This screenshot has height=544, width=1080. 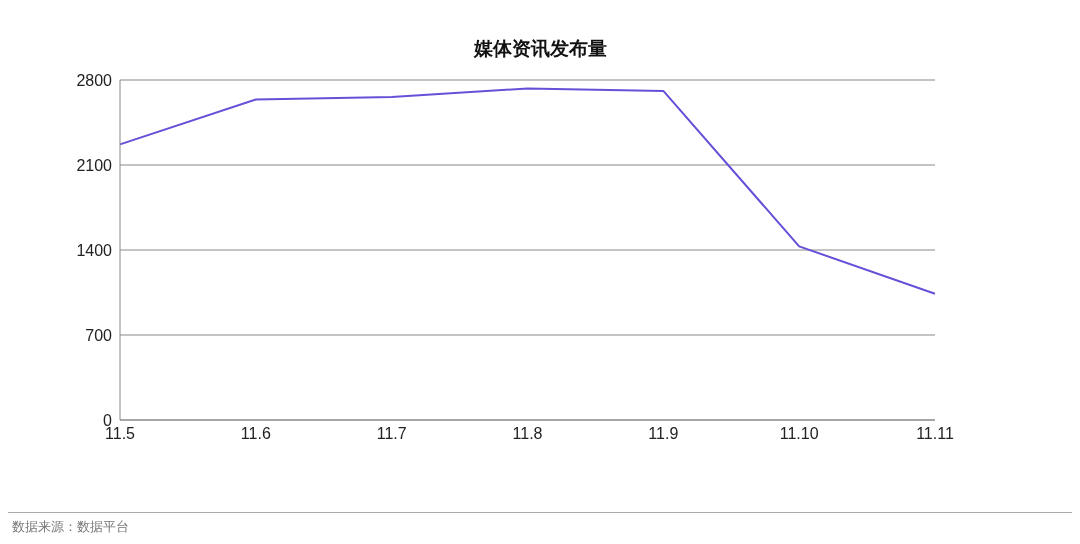 What do you see at coordinates (540, 49) in the screenshot?
I see `chart-title: 媒体资讯发布量` at bounding box center [540, 49].